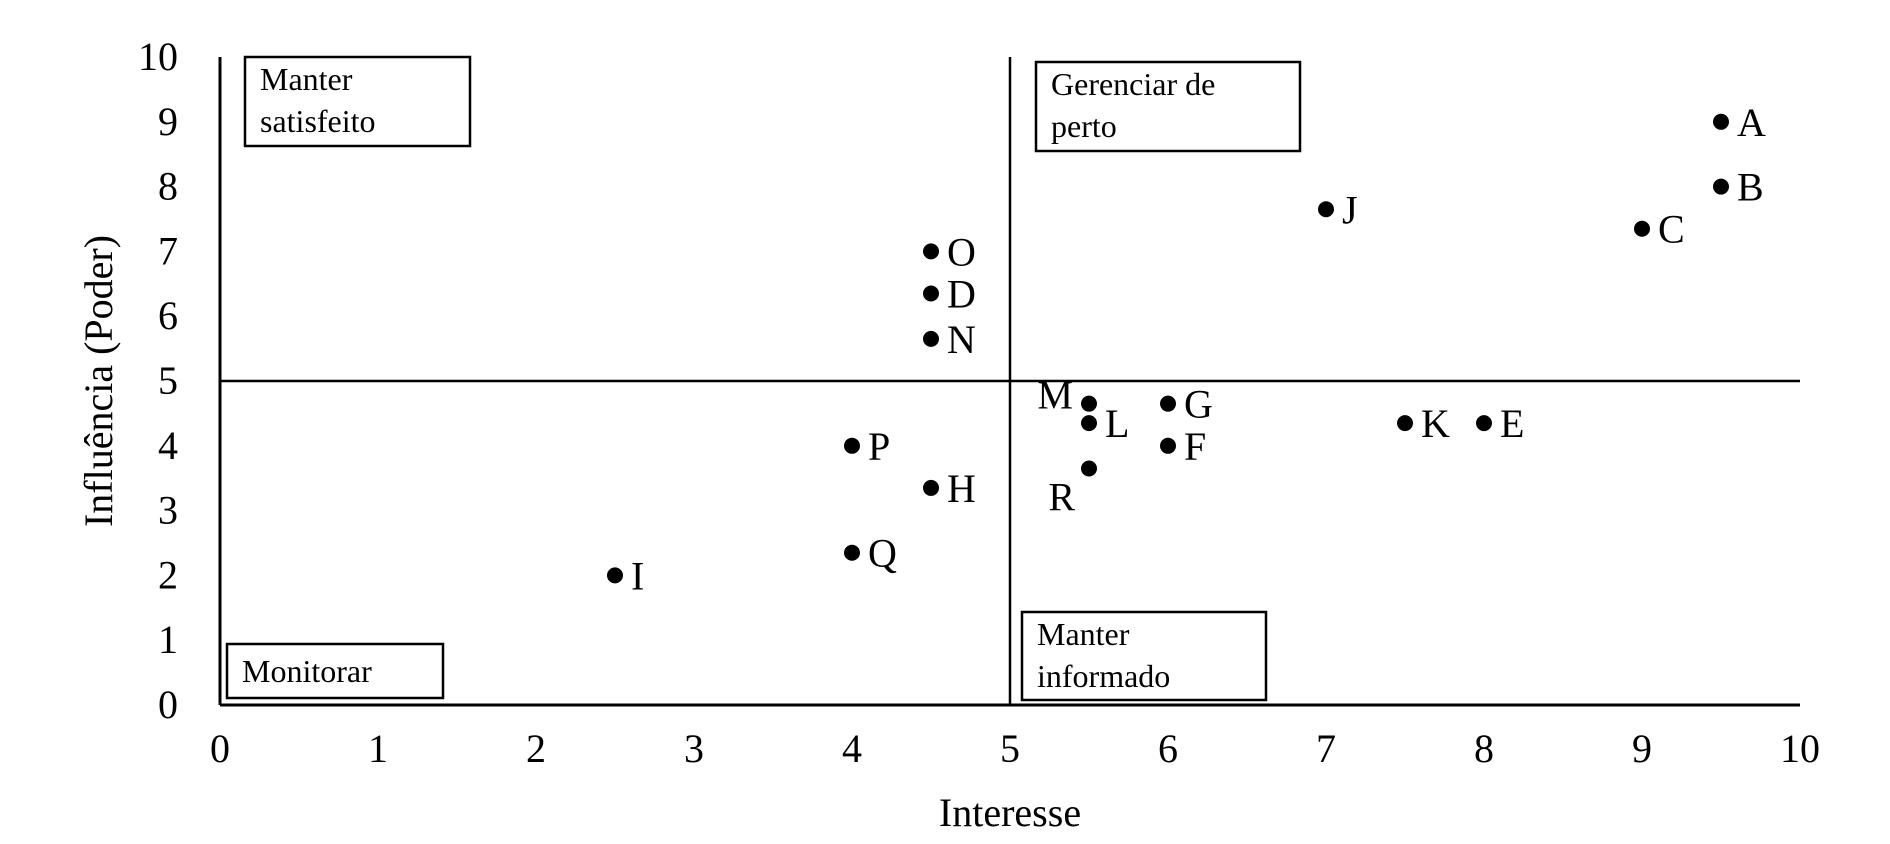 The height and width of the screenshot is (844, 1890). I want to click on x-tick-label: 4, so click(852, 748).